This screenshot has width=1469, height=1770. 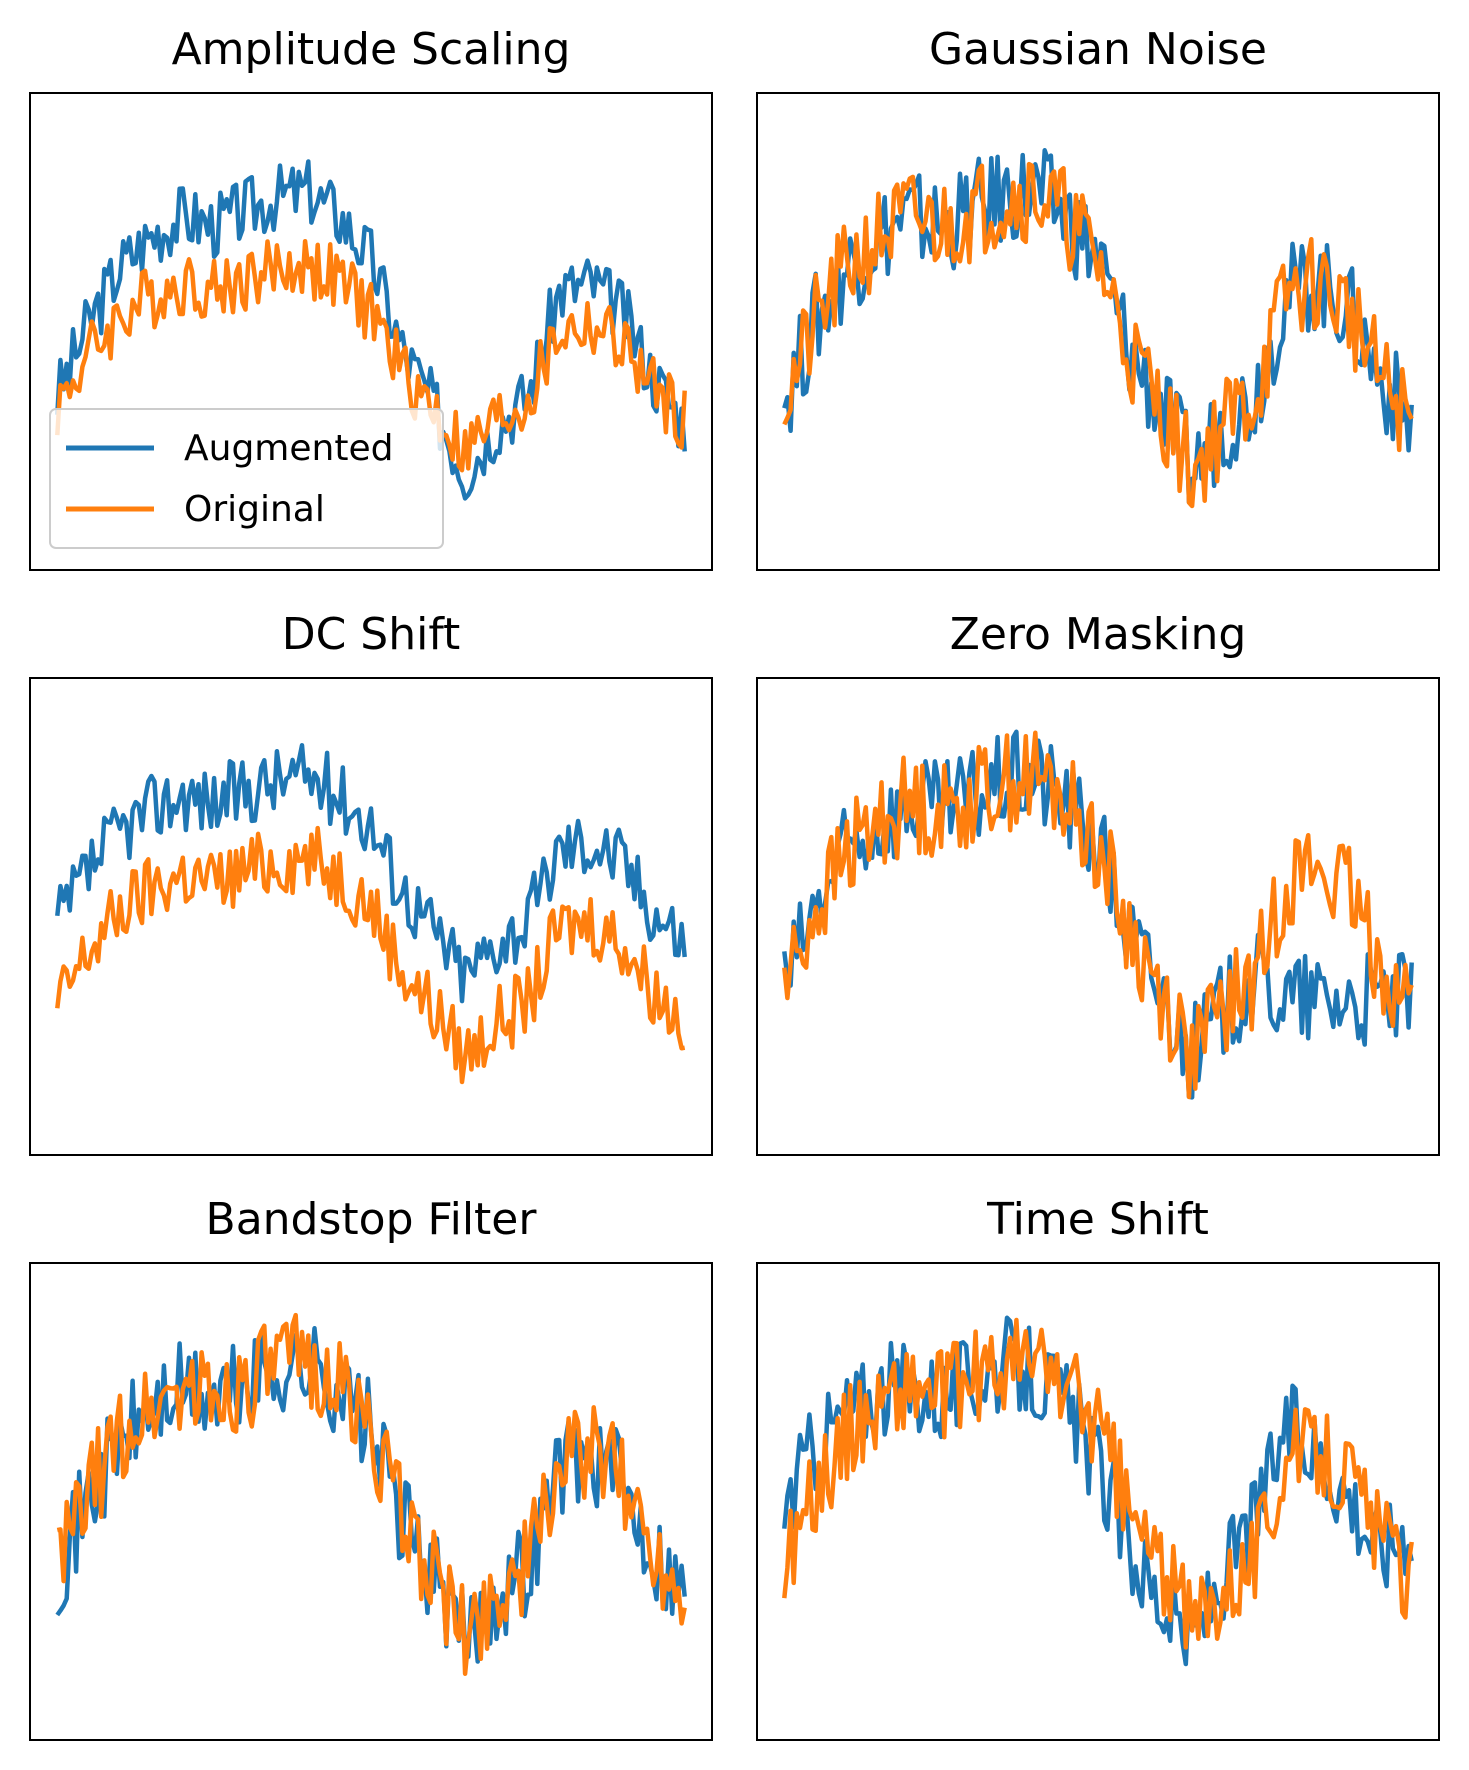 I want to click on subplot-amplitude-scaling: Amplitude Scaling, so click(x=371, y=297).